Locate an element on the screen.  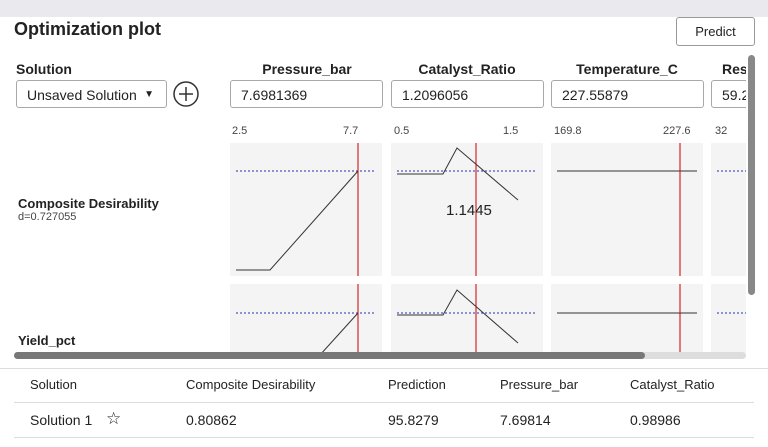
table-cell: 95.8279 is located at coordinates (413, 420).